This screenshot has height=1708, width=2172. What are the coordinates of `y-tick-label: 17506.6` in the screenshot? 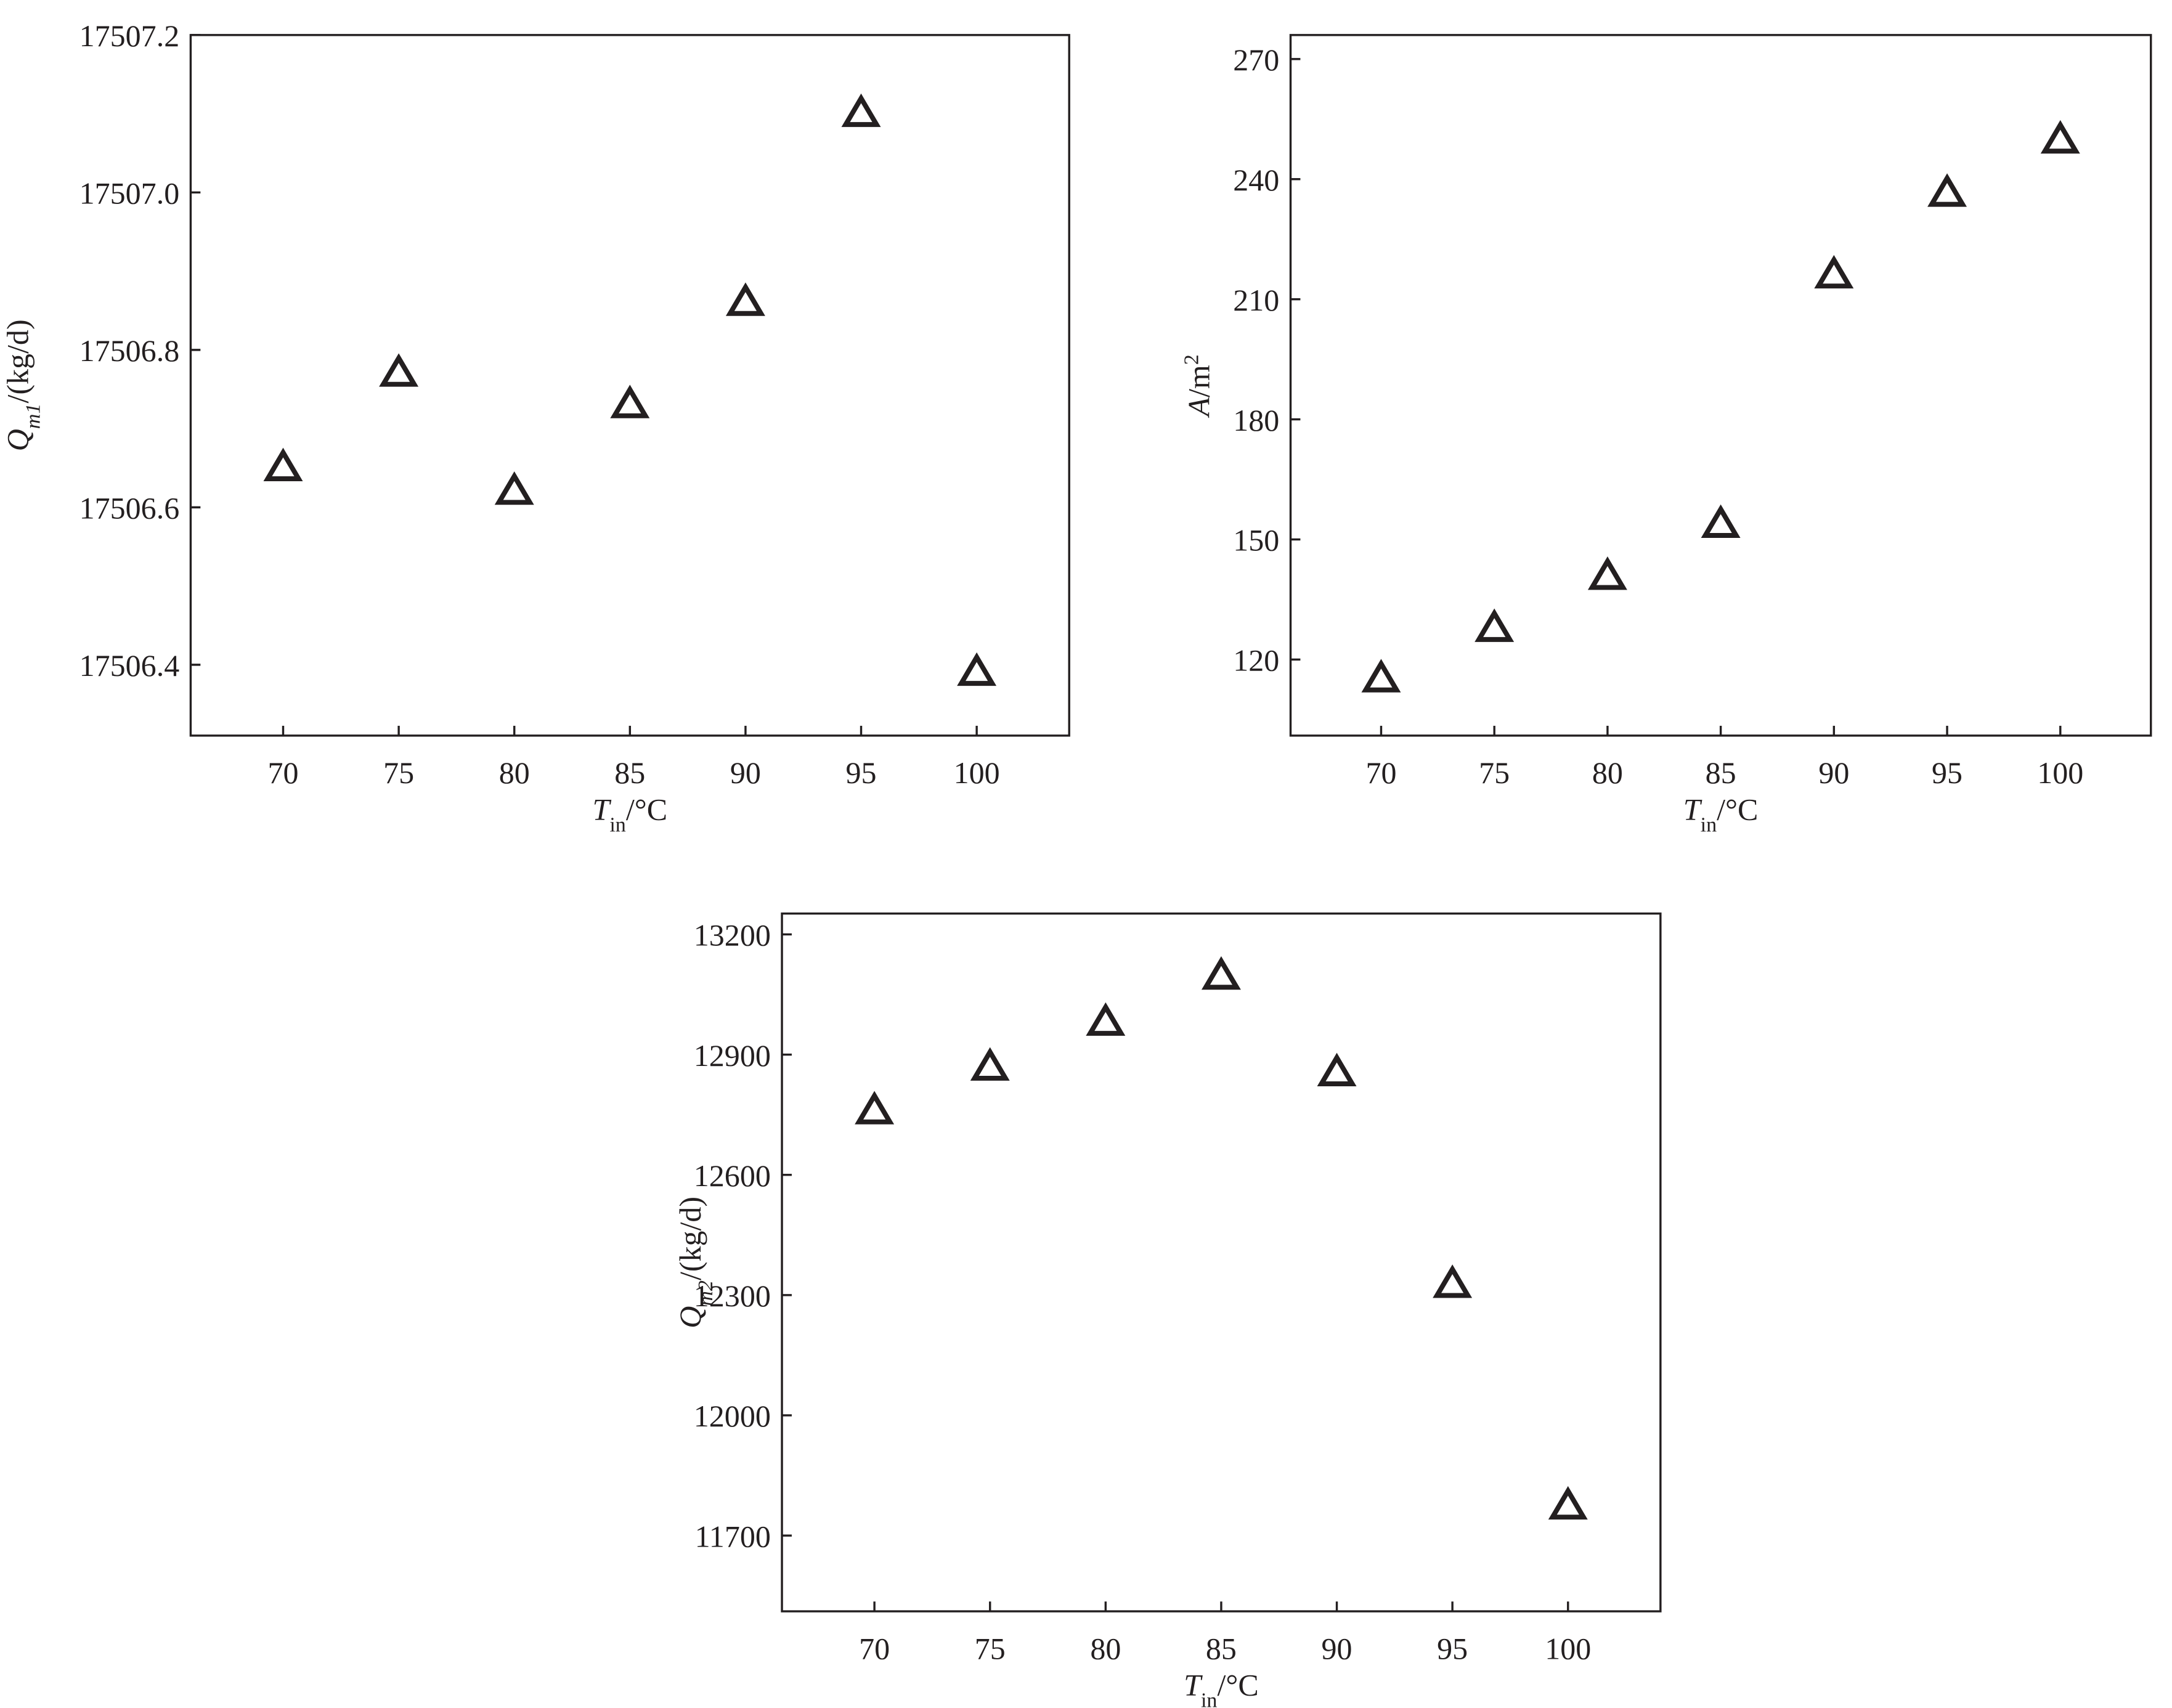 It's located at (129, 508).